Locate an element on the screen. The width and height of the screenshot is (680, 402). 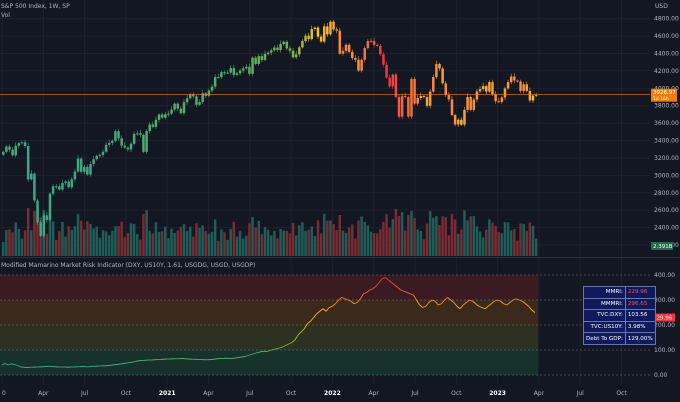
symbol-title: S&P 500 Index, 1W, SP is located at coordinates (35, 6).